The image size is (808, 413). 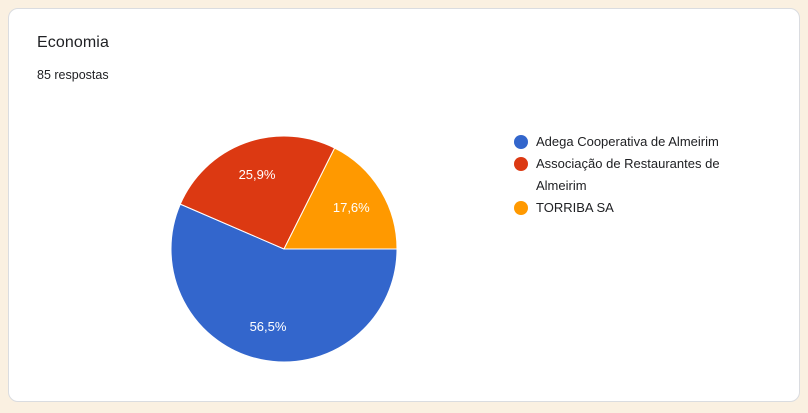 I want to click on legend-item: TORRIBA SA, so click(x=646, y=208).